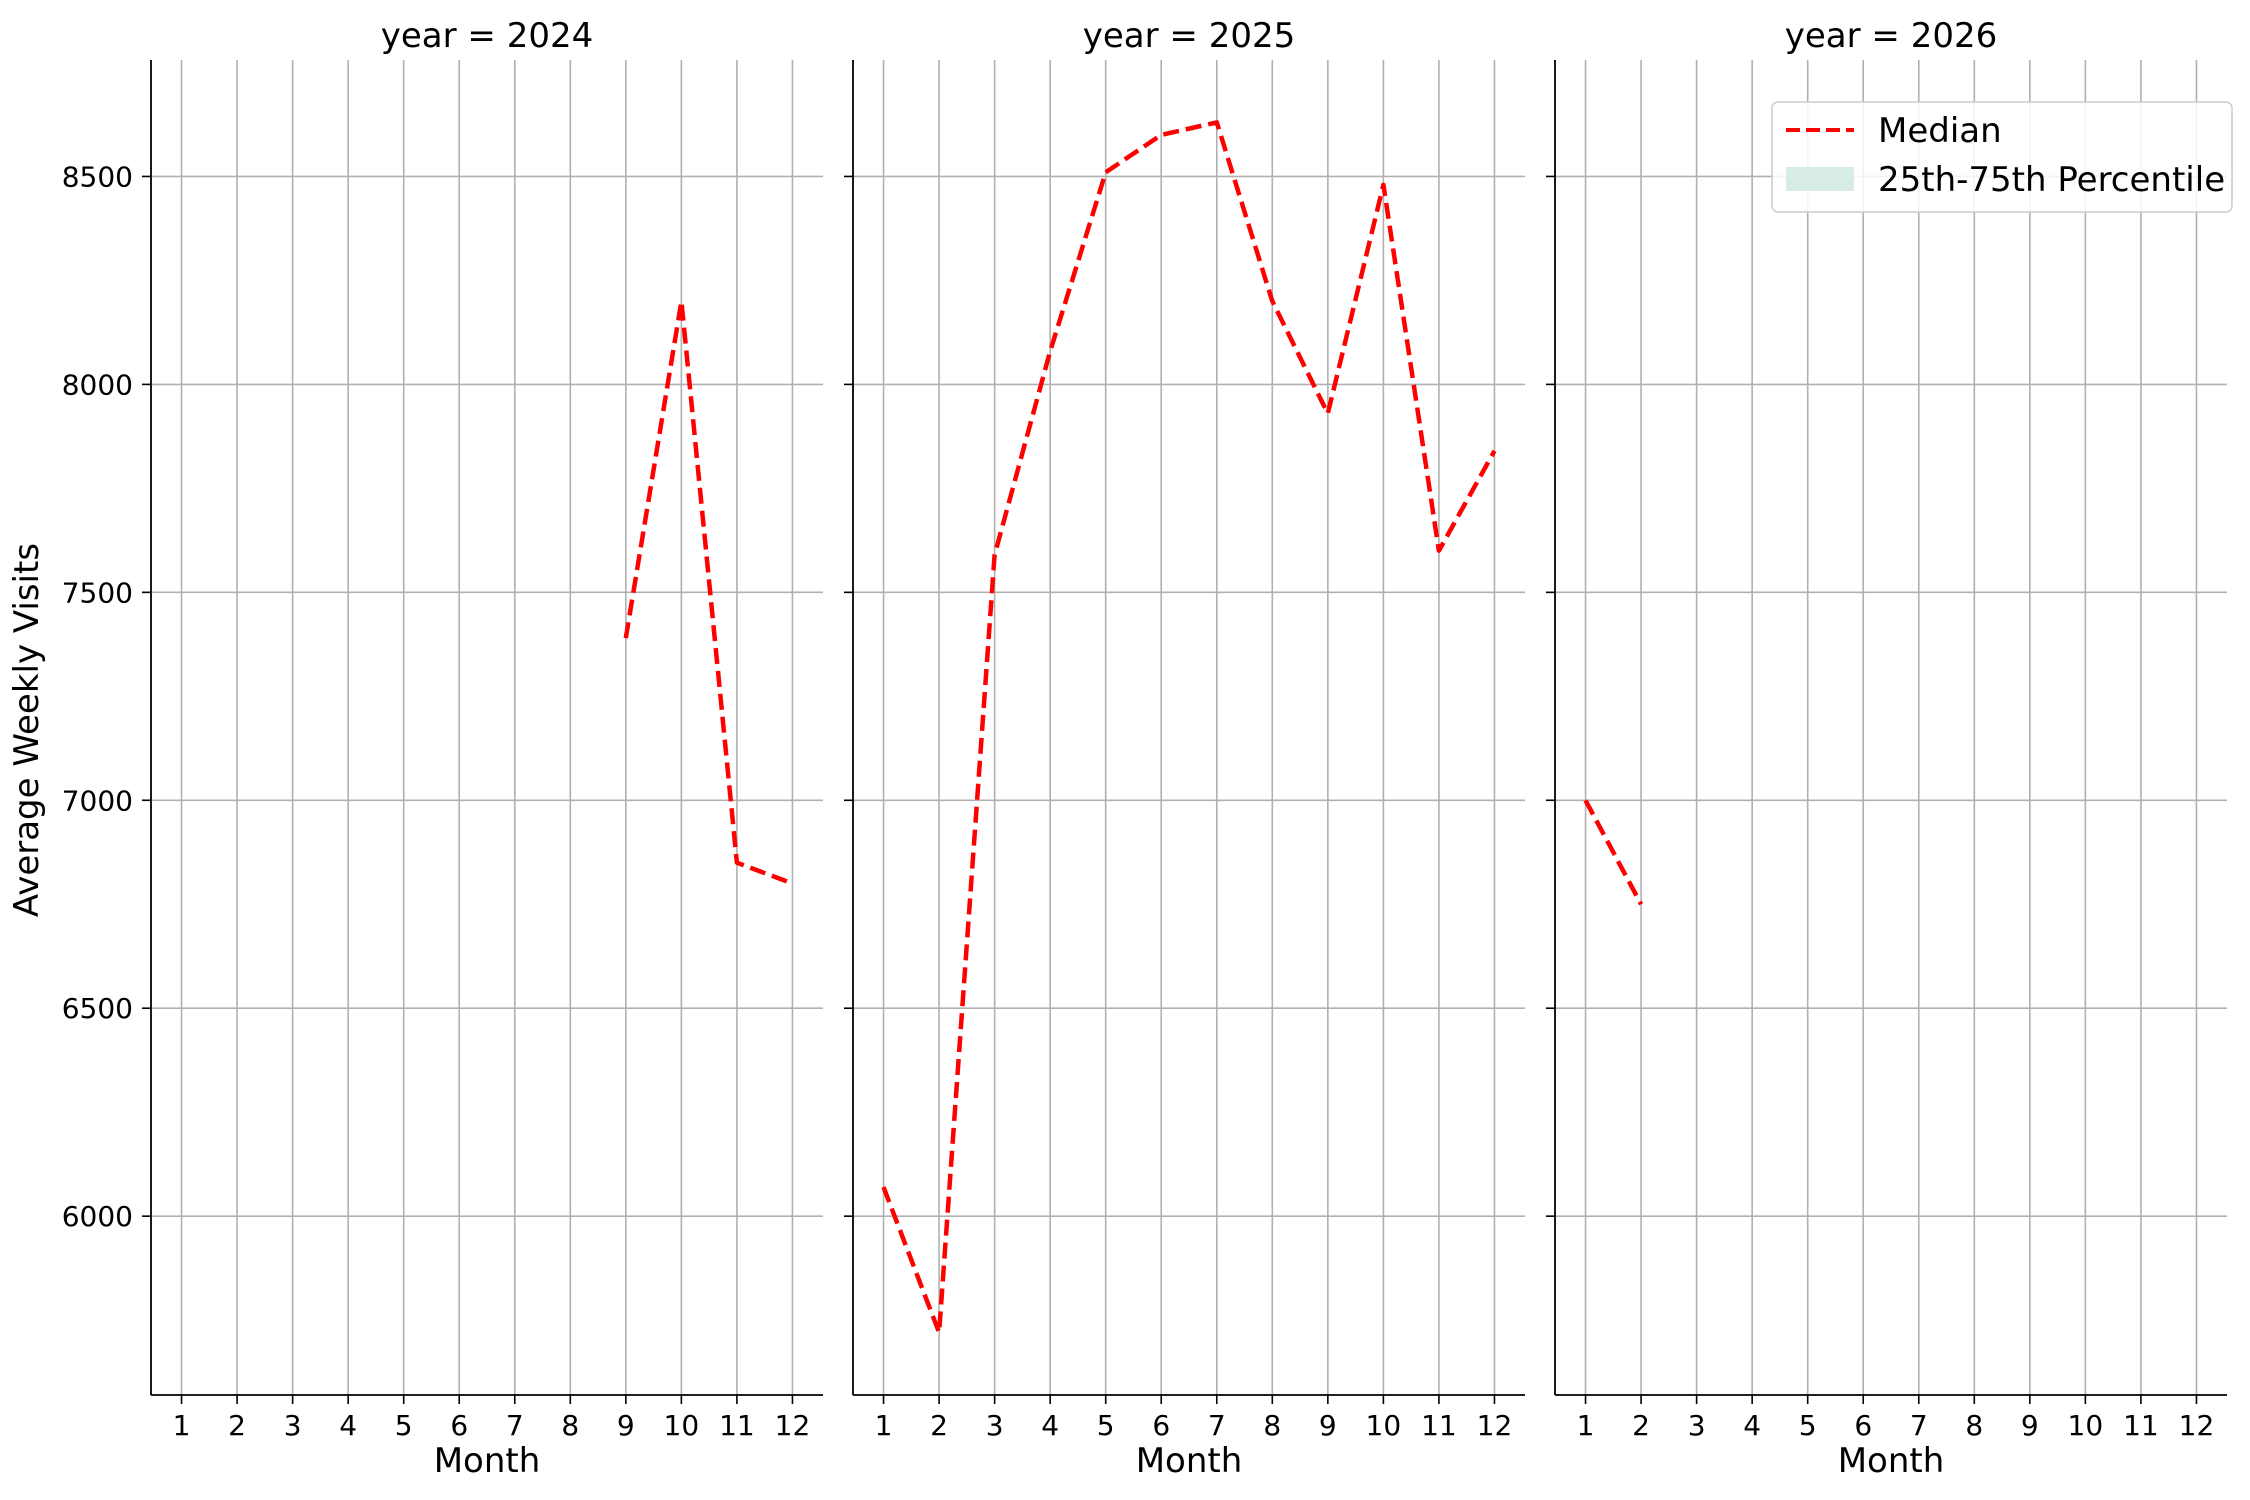 The height and width of the screenshot is (1500, 2250). What do you see at coordinates (97, 384) in the screenshot?
I see `y-tick-label: 8000` at bounding box center [97, 384].